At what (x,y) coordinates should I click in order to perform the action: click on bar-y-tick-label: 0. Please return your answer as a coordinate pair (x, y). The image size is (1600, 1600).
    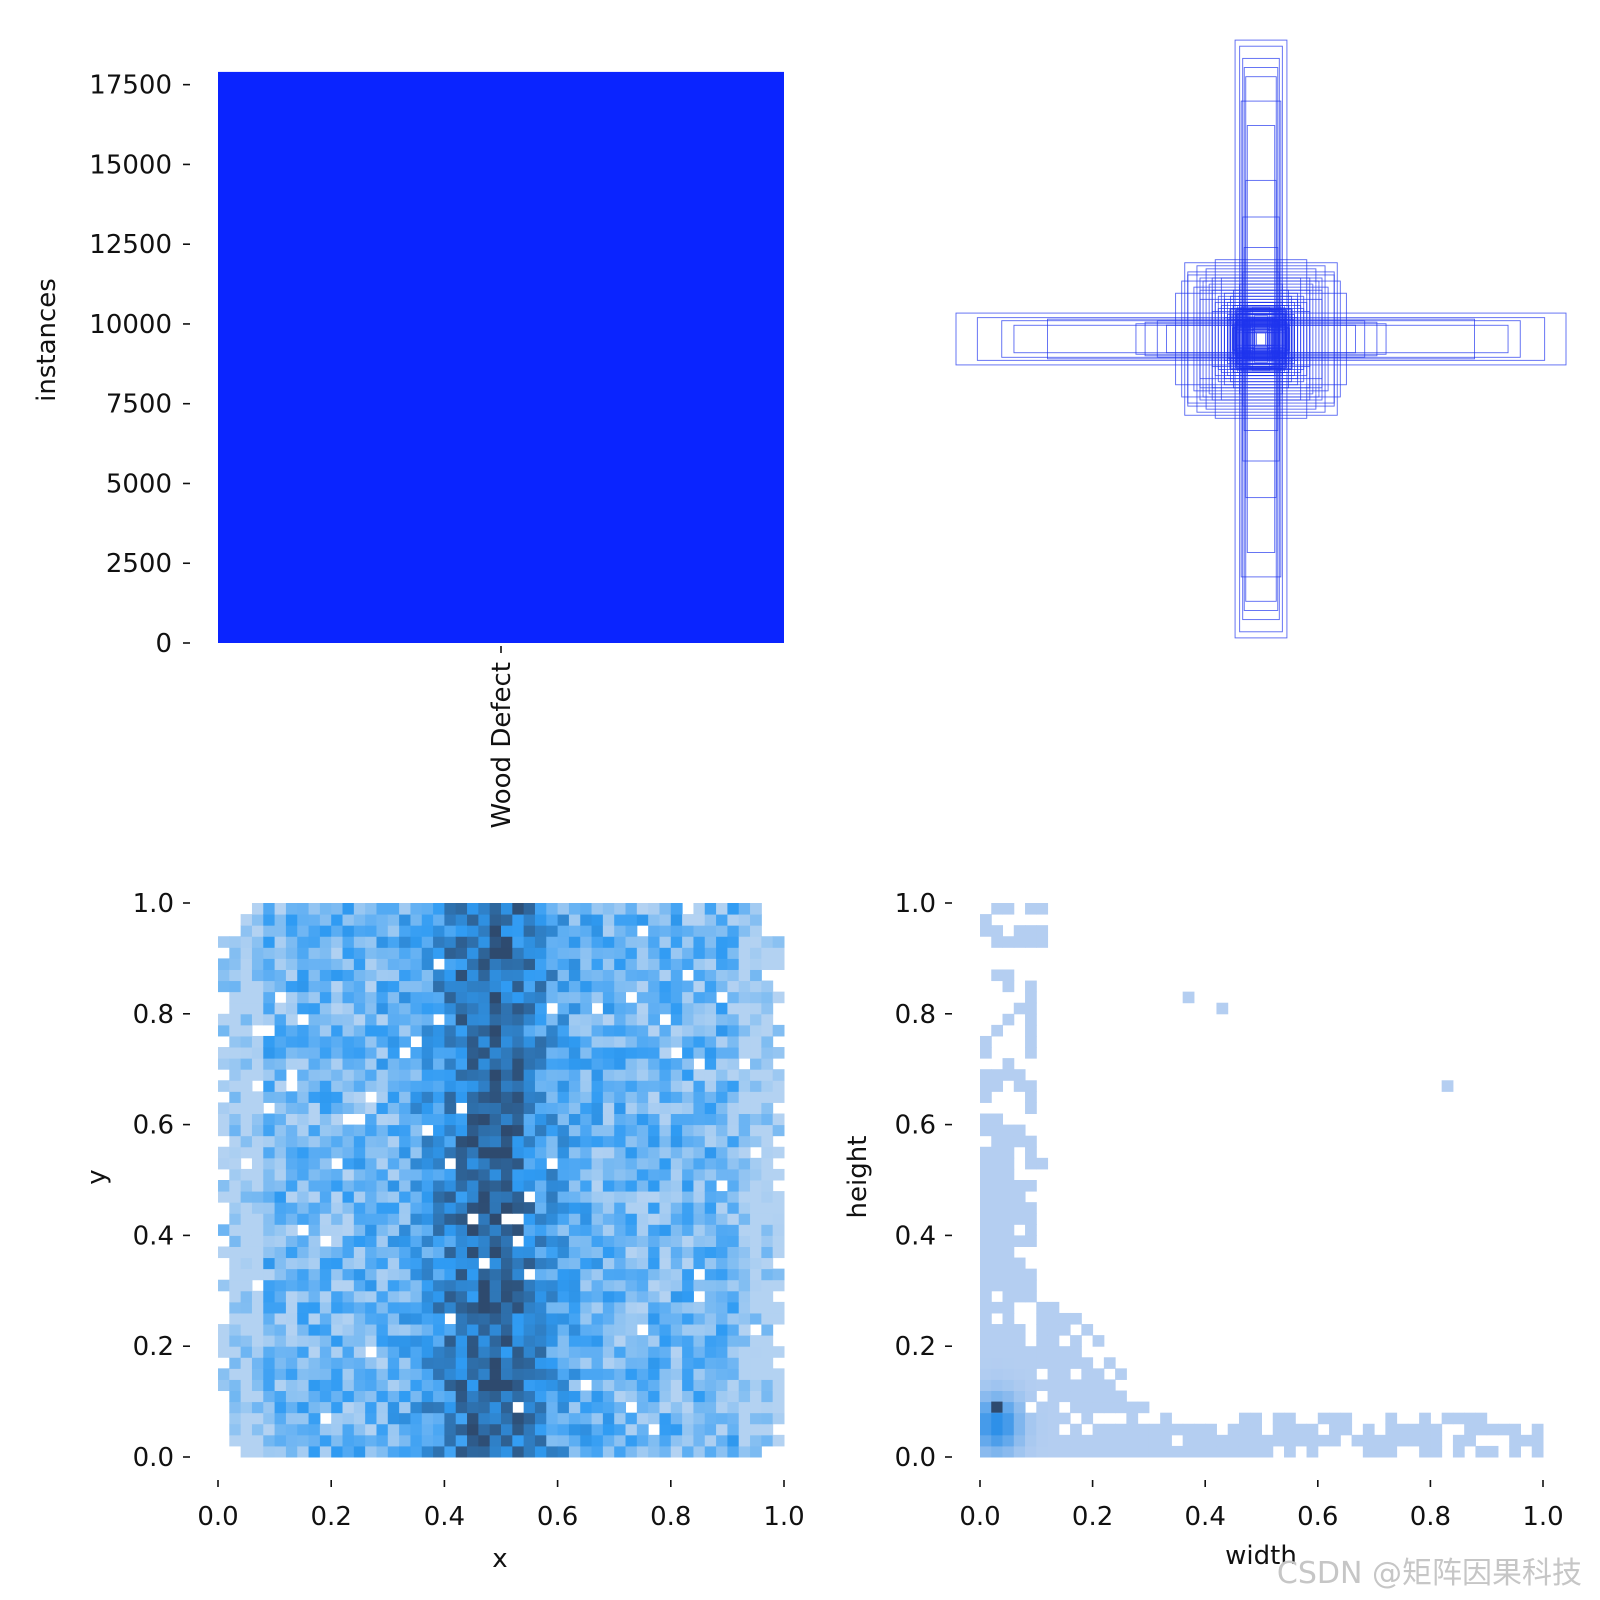
    Looking at the image, I should click on (163, 644).